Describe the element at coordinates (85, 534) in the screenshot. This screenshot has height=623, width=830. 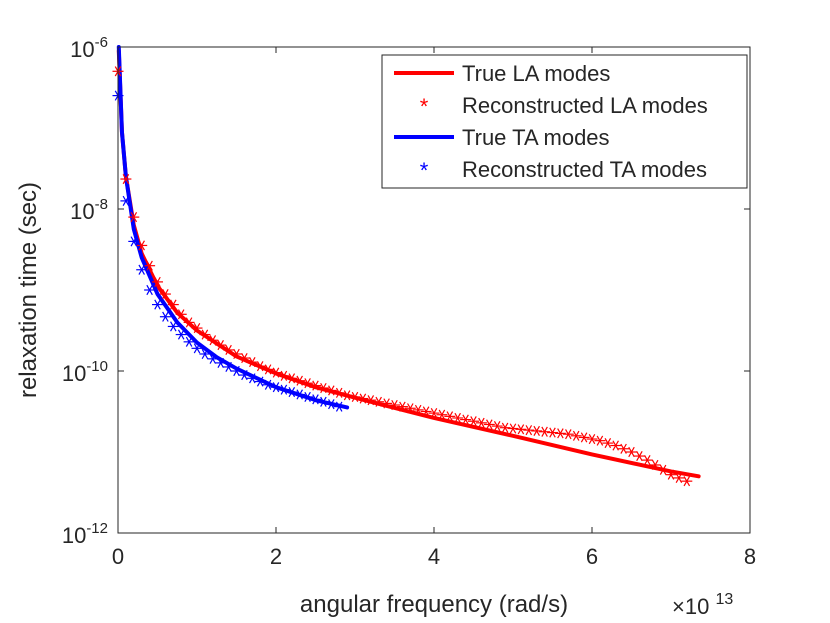
I see `y-tick-label: 10-12` at that location.